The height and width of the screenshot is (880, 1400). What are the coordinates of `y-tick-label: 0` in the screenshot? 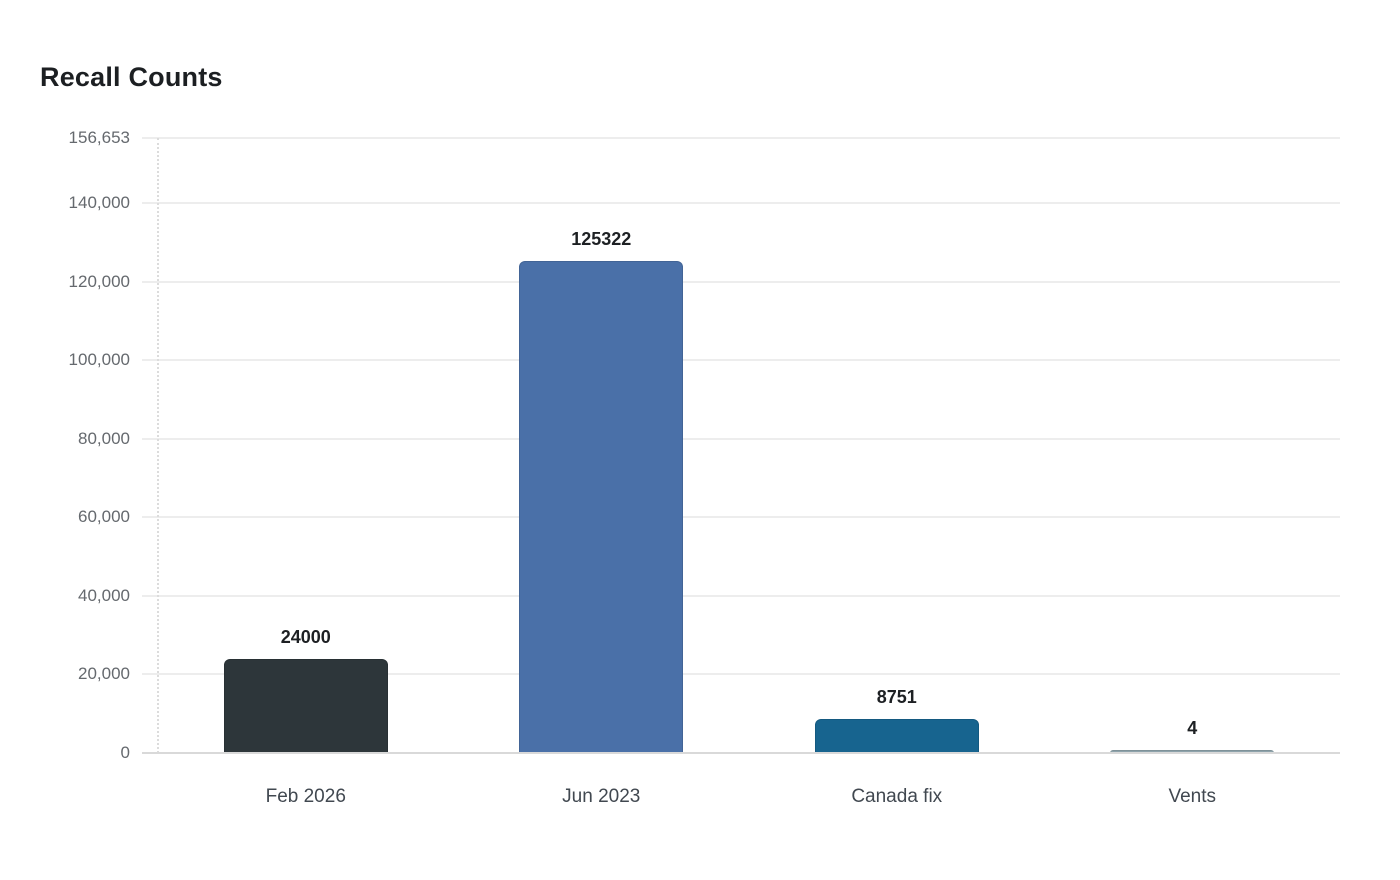 It's located at (125, 752).